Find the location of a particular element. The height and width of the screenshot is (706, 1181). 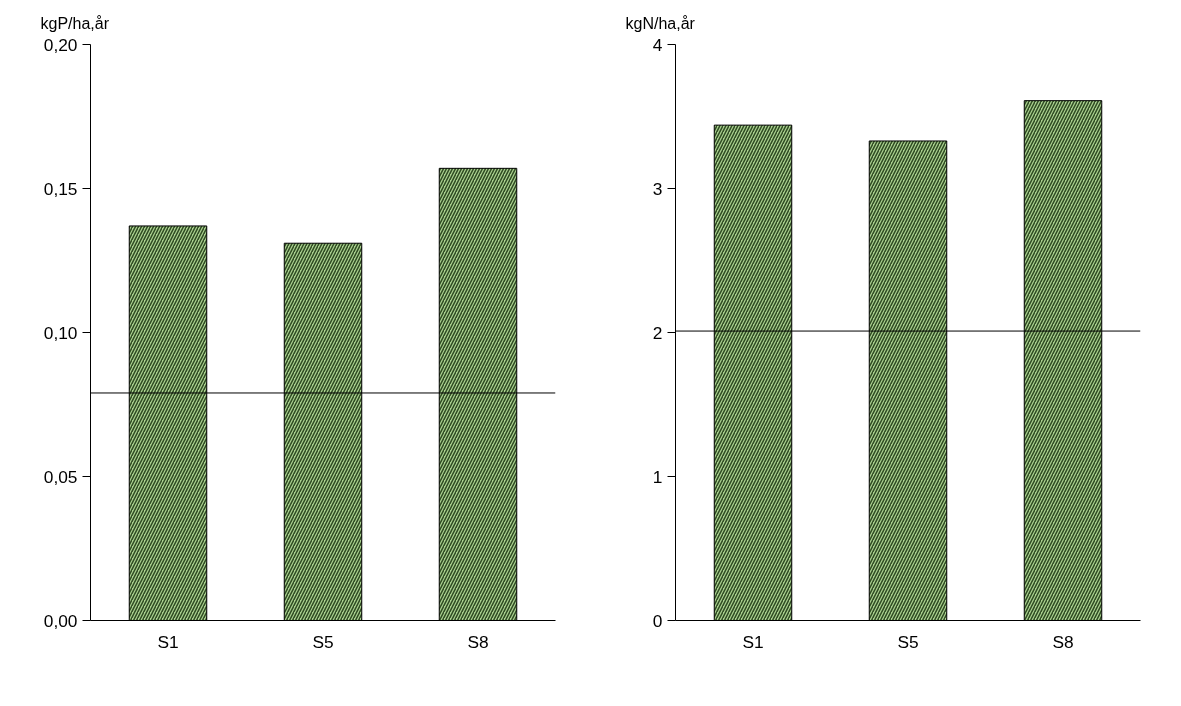

y-tick-label: 0 is located at coordinates (657, 620).